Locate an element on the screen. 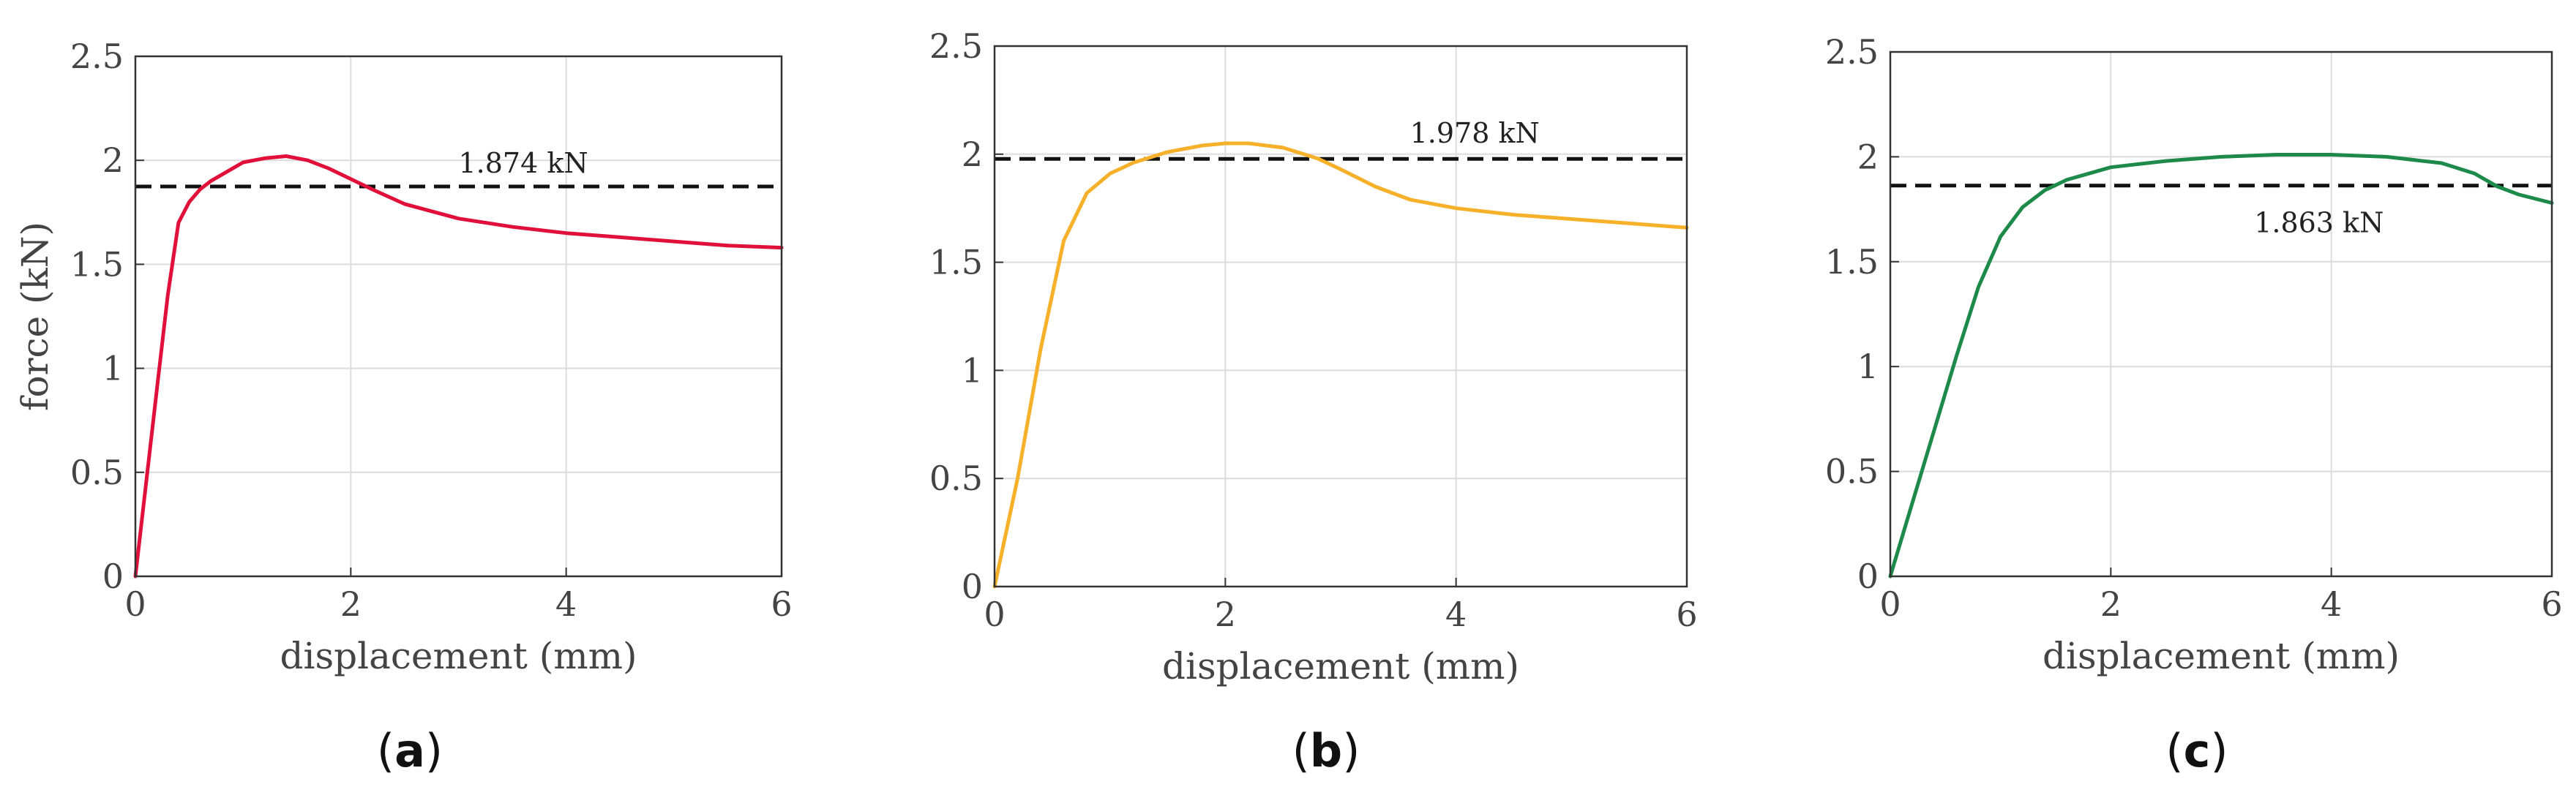 This screenshot has height=795, width=2576. y-axis-label: force (kN) is located at coordinates (35, 316).